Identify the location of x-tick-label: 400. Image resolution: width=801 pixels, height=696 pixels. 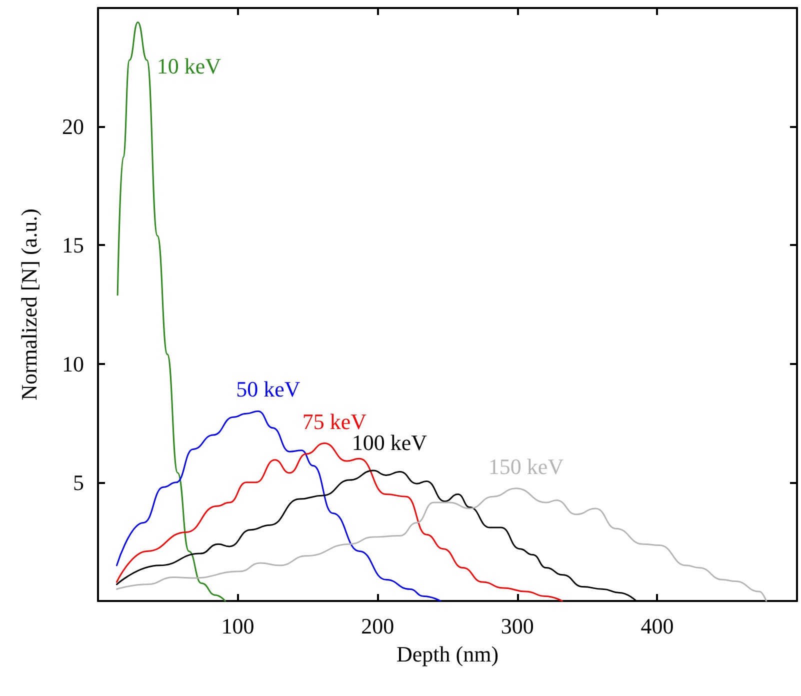
(657, 626).